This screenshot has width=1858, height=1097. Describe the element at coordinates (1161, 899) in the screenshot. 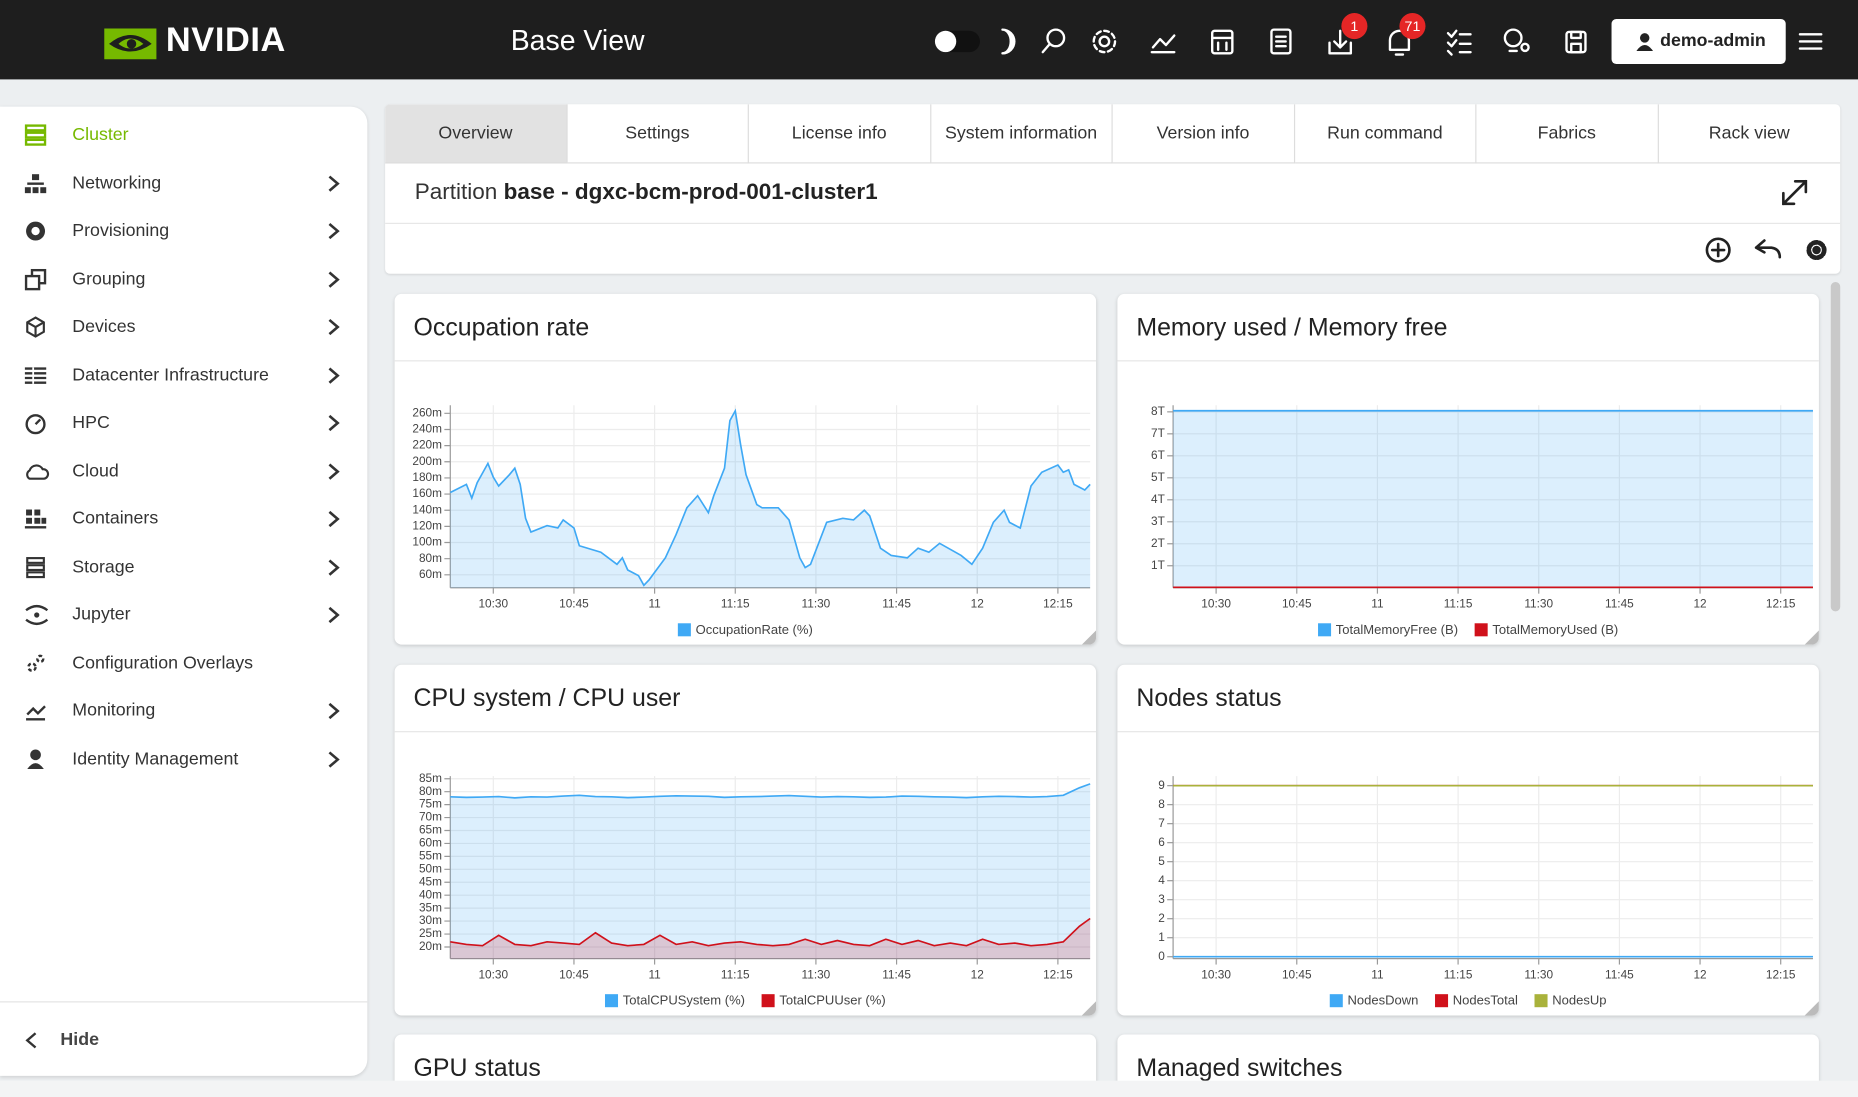

I see `y-tick-label: 3` at that location.